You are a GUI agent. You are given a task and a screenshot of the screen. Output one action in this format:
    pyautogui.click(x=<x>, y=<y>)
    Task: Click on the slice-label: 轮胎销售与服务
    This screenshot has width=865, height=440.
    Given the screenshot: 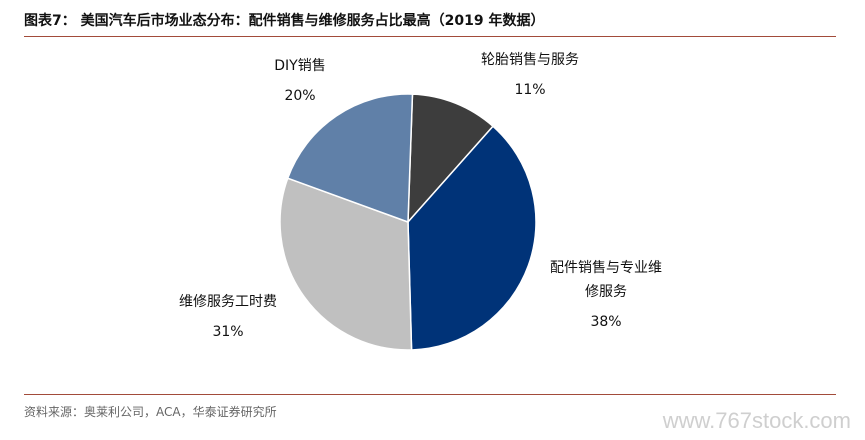 What is the action you would take?
    pyautogui.click(x=530, y=60)
    